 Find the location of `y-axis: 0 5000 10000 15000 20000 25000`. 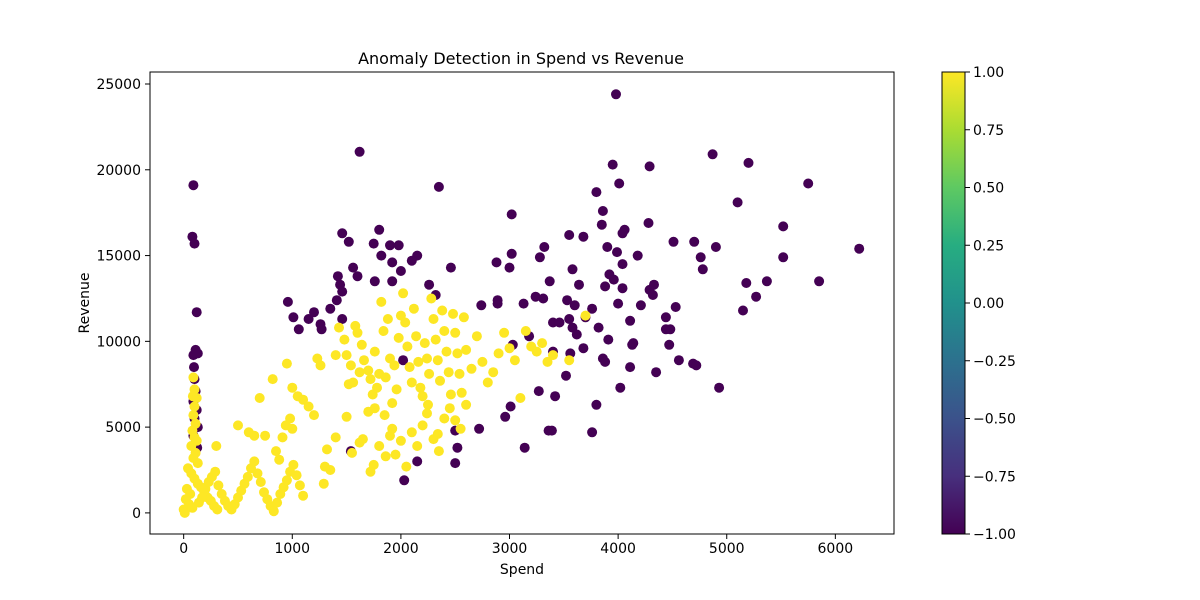

y-axis: 0 5000 10000 15000 20000 25000 is located at coordinates (123, 299).